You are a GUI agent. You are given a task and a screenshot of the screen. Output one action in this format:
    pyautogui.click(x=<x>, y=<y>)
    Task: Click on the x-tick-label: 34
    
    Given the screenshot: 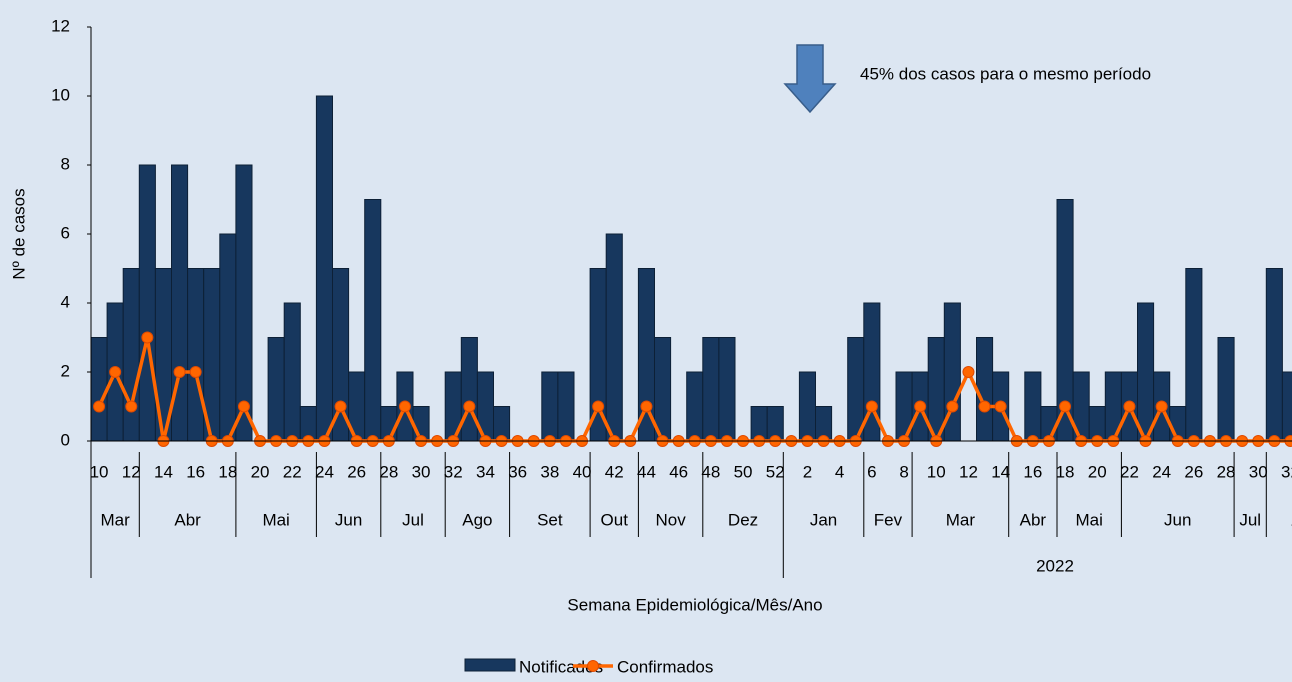 What is the action you would take?
    pyautogui.click(x=485, y=471)
    